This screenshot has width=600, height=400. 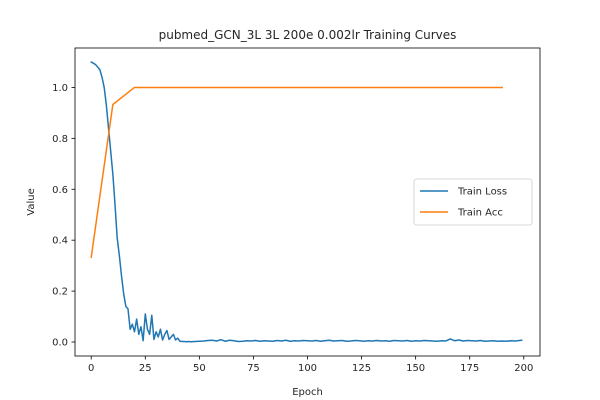 What do you see at coordinates (60, 343) in the screenshot?
I see `y-tick-label: 0.0` at bounding box center [60, 343].